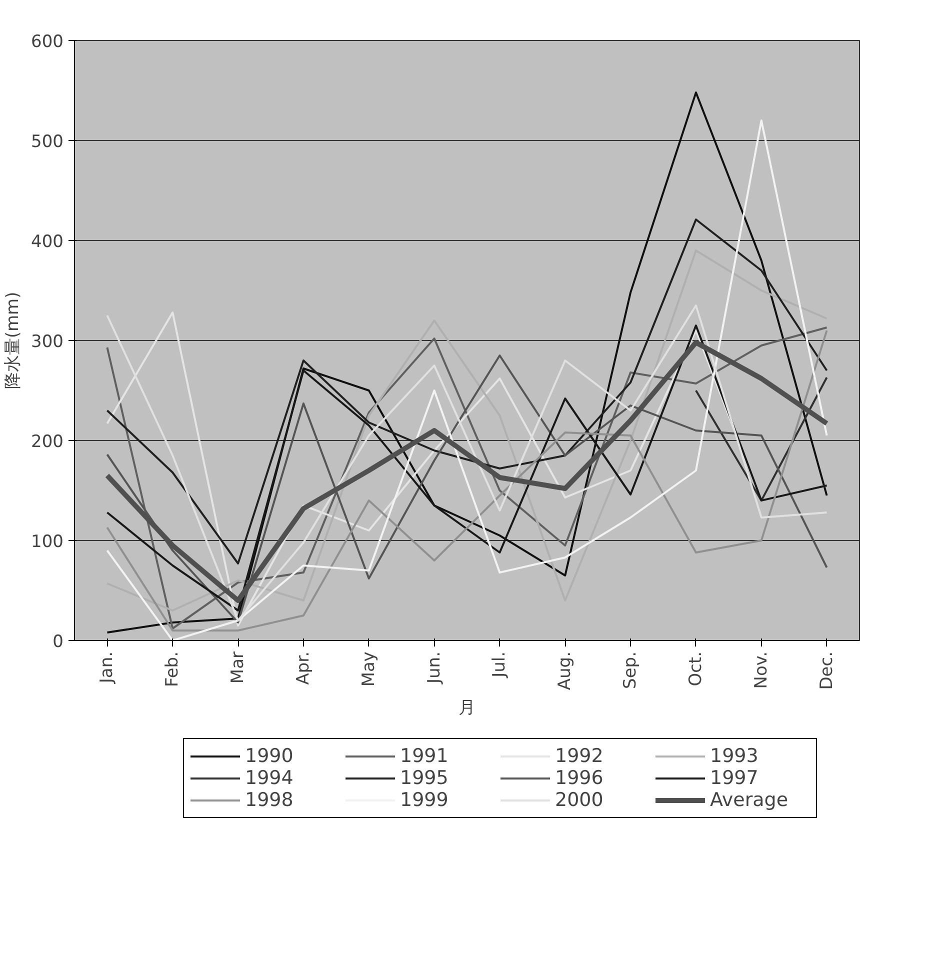 This screenshot has width=941, height=968. What do you see at coordinates (826, 670) in the screenshot?
I see `x-tick-label: Dec.` at bounding box center [826, 670].